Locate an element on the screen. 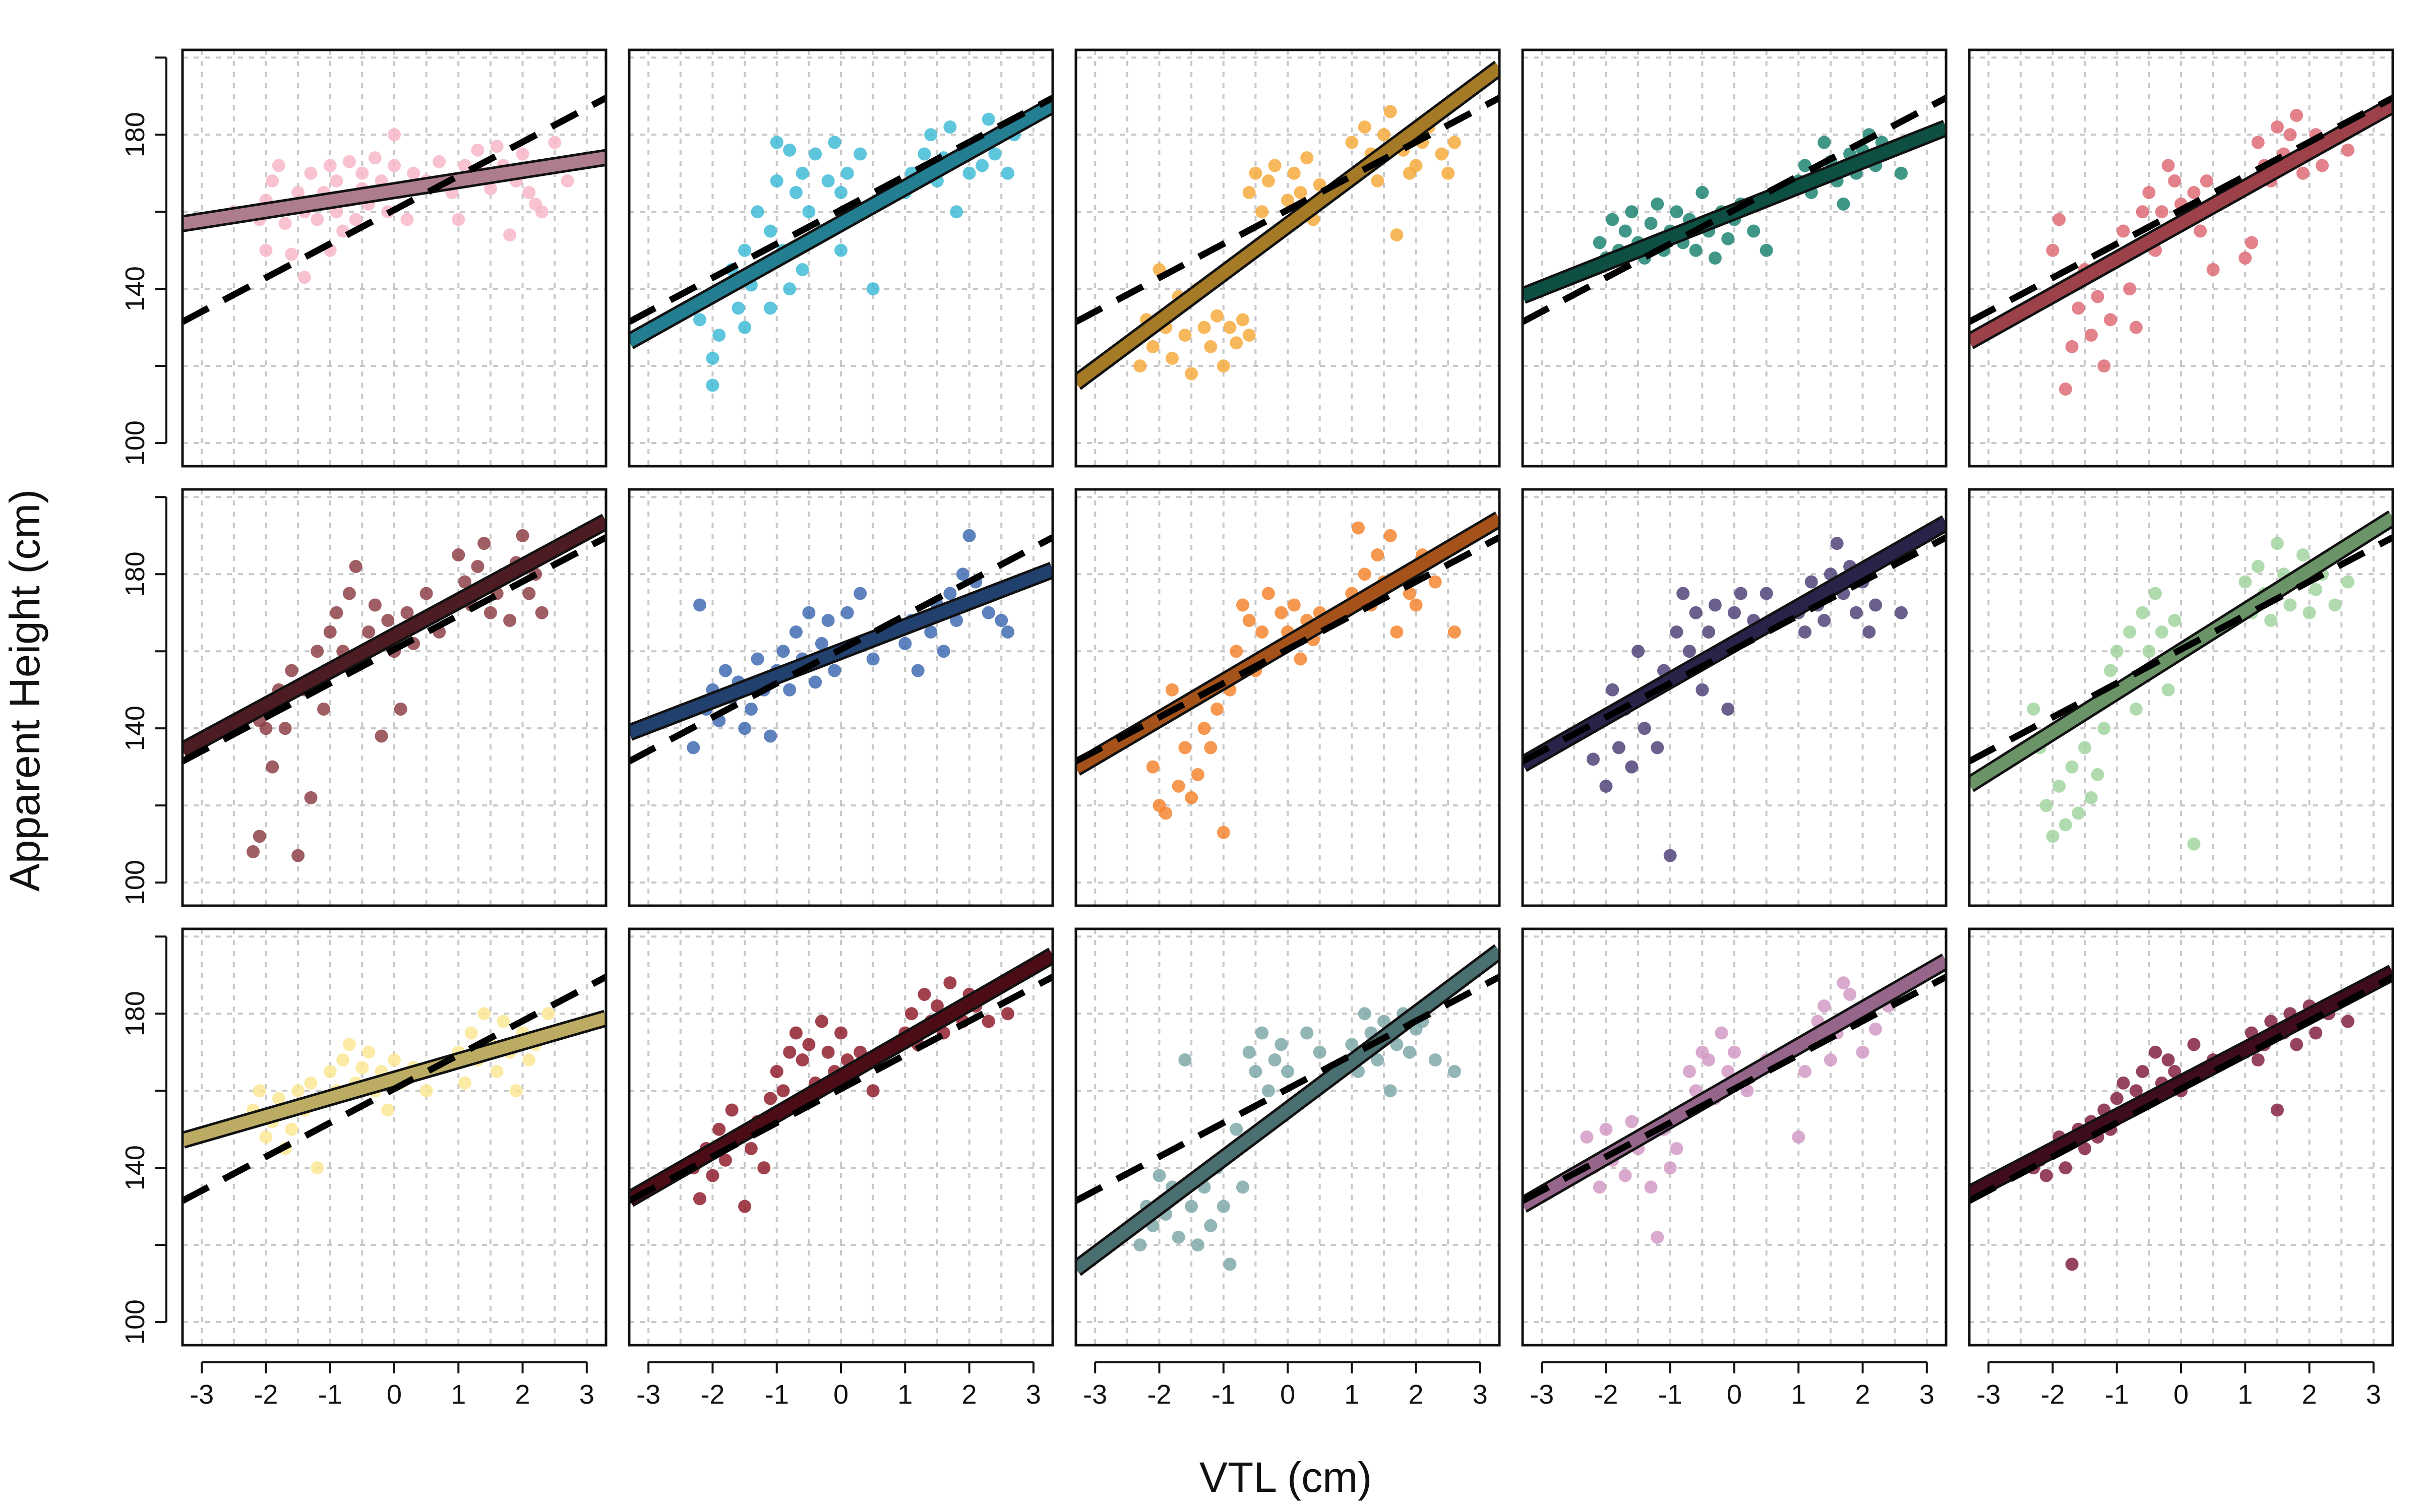  x-axis: -3 -2 -1 0 1 2 3 is located at coordinates (1285, 1385).